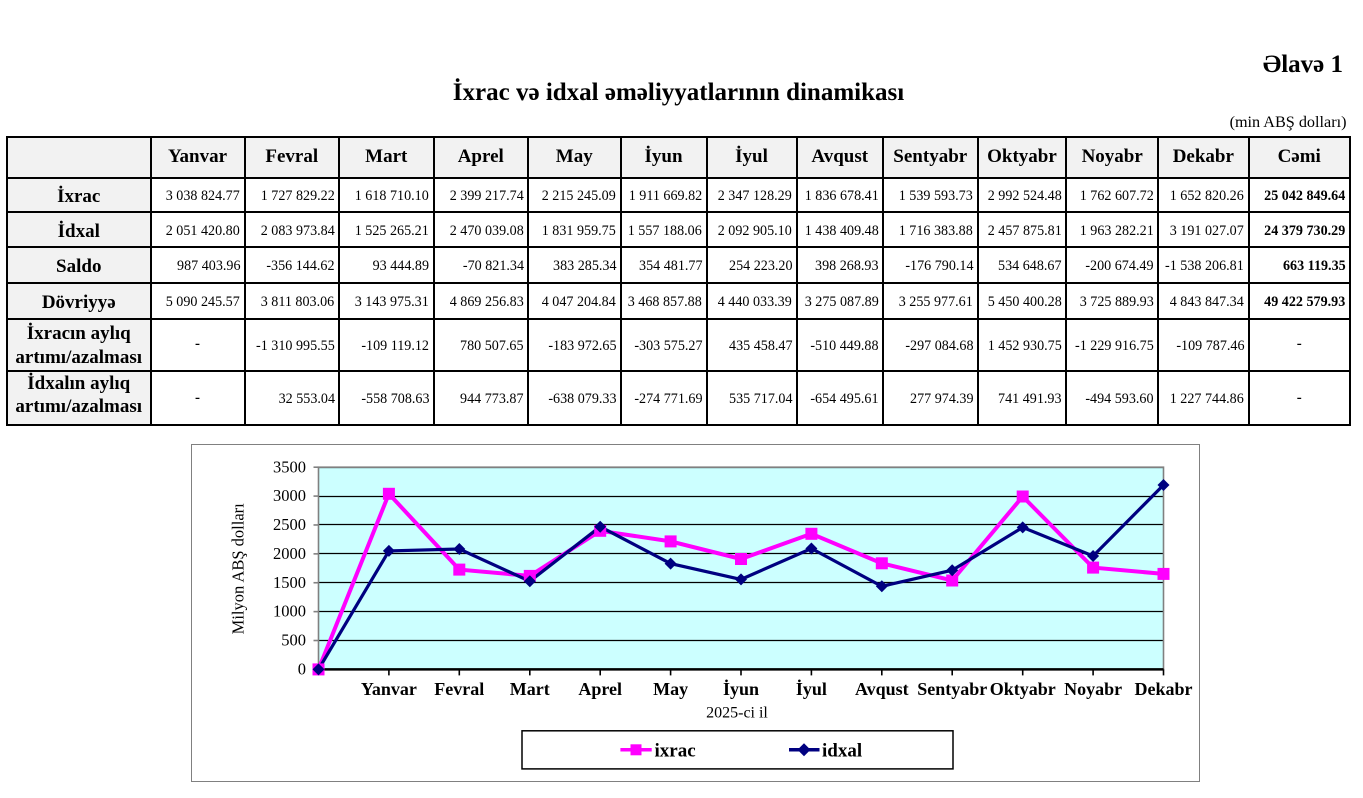 The height and width of the screenshot is (798, 1363). Describe the element at coordinates (670, 689) in the screenshot. I see `svg-text: May` at that location.